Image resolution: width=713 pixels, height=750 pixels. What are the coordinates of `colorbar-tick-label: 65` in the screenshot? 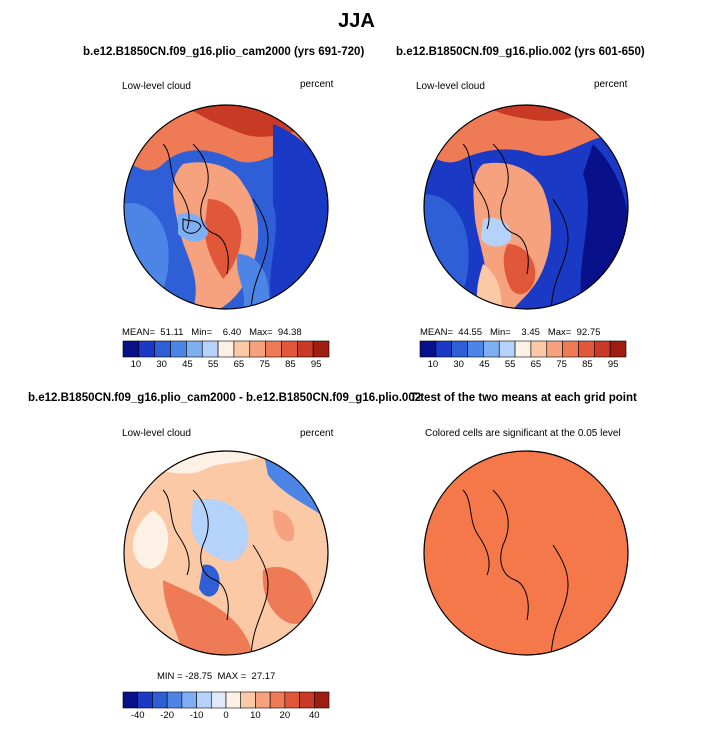 It's located at (239, 364).